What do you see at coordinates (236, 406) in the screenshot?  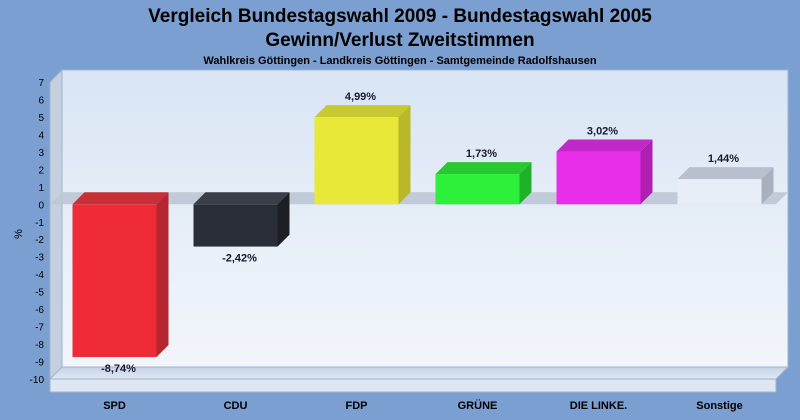 I see `x-category-label: CDU` at bounding box center [236, 406].